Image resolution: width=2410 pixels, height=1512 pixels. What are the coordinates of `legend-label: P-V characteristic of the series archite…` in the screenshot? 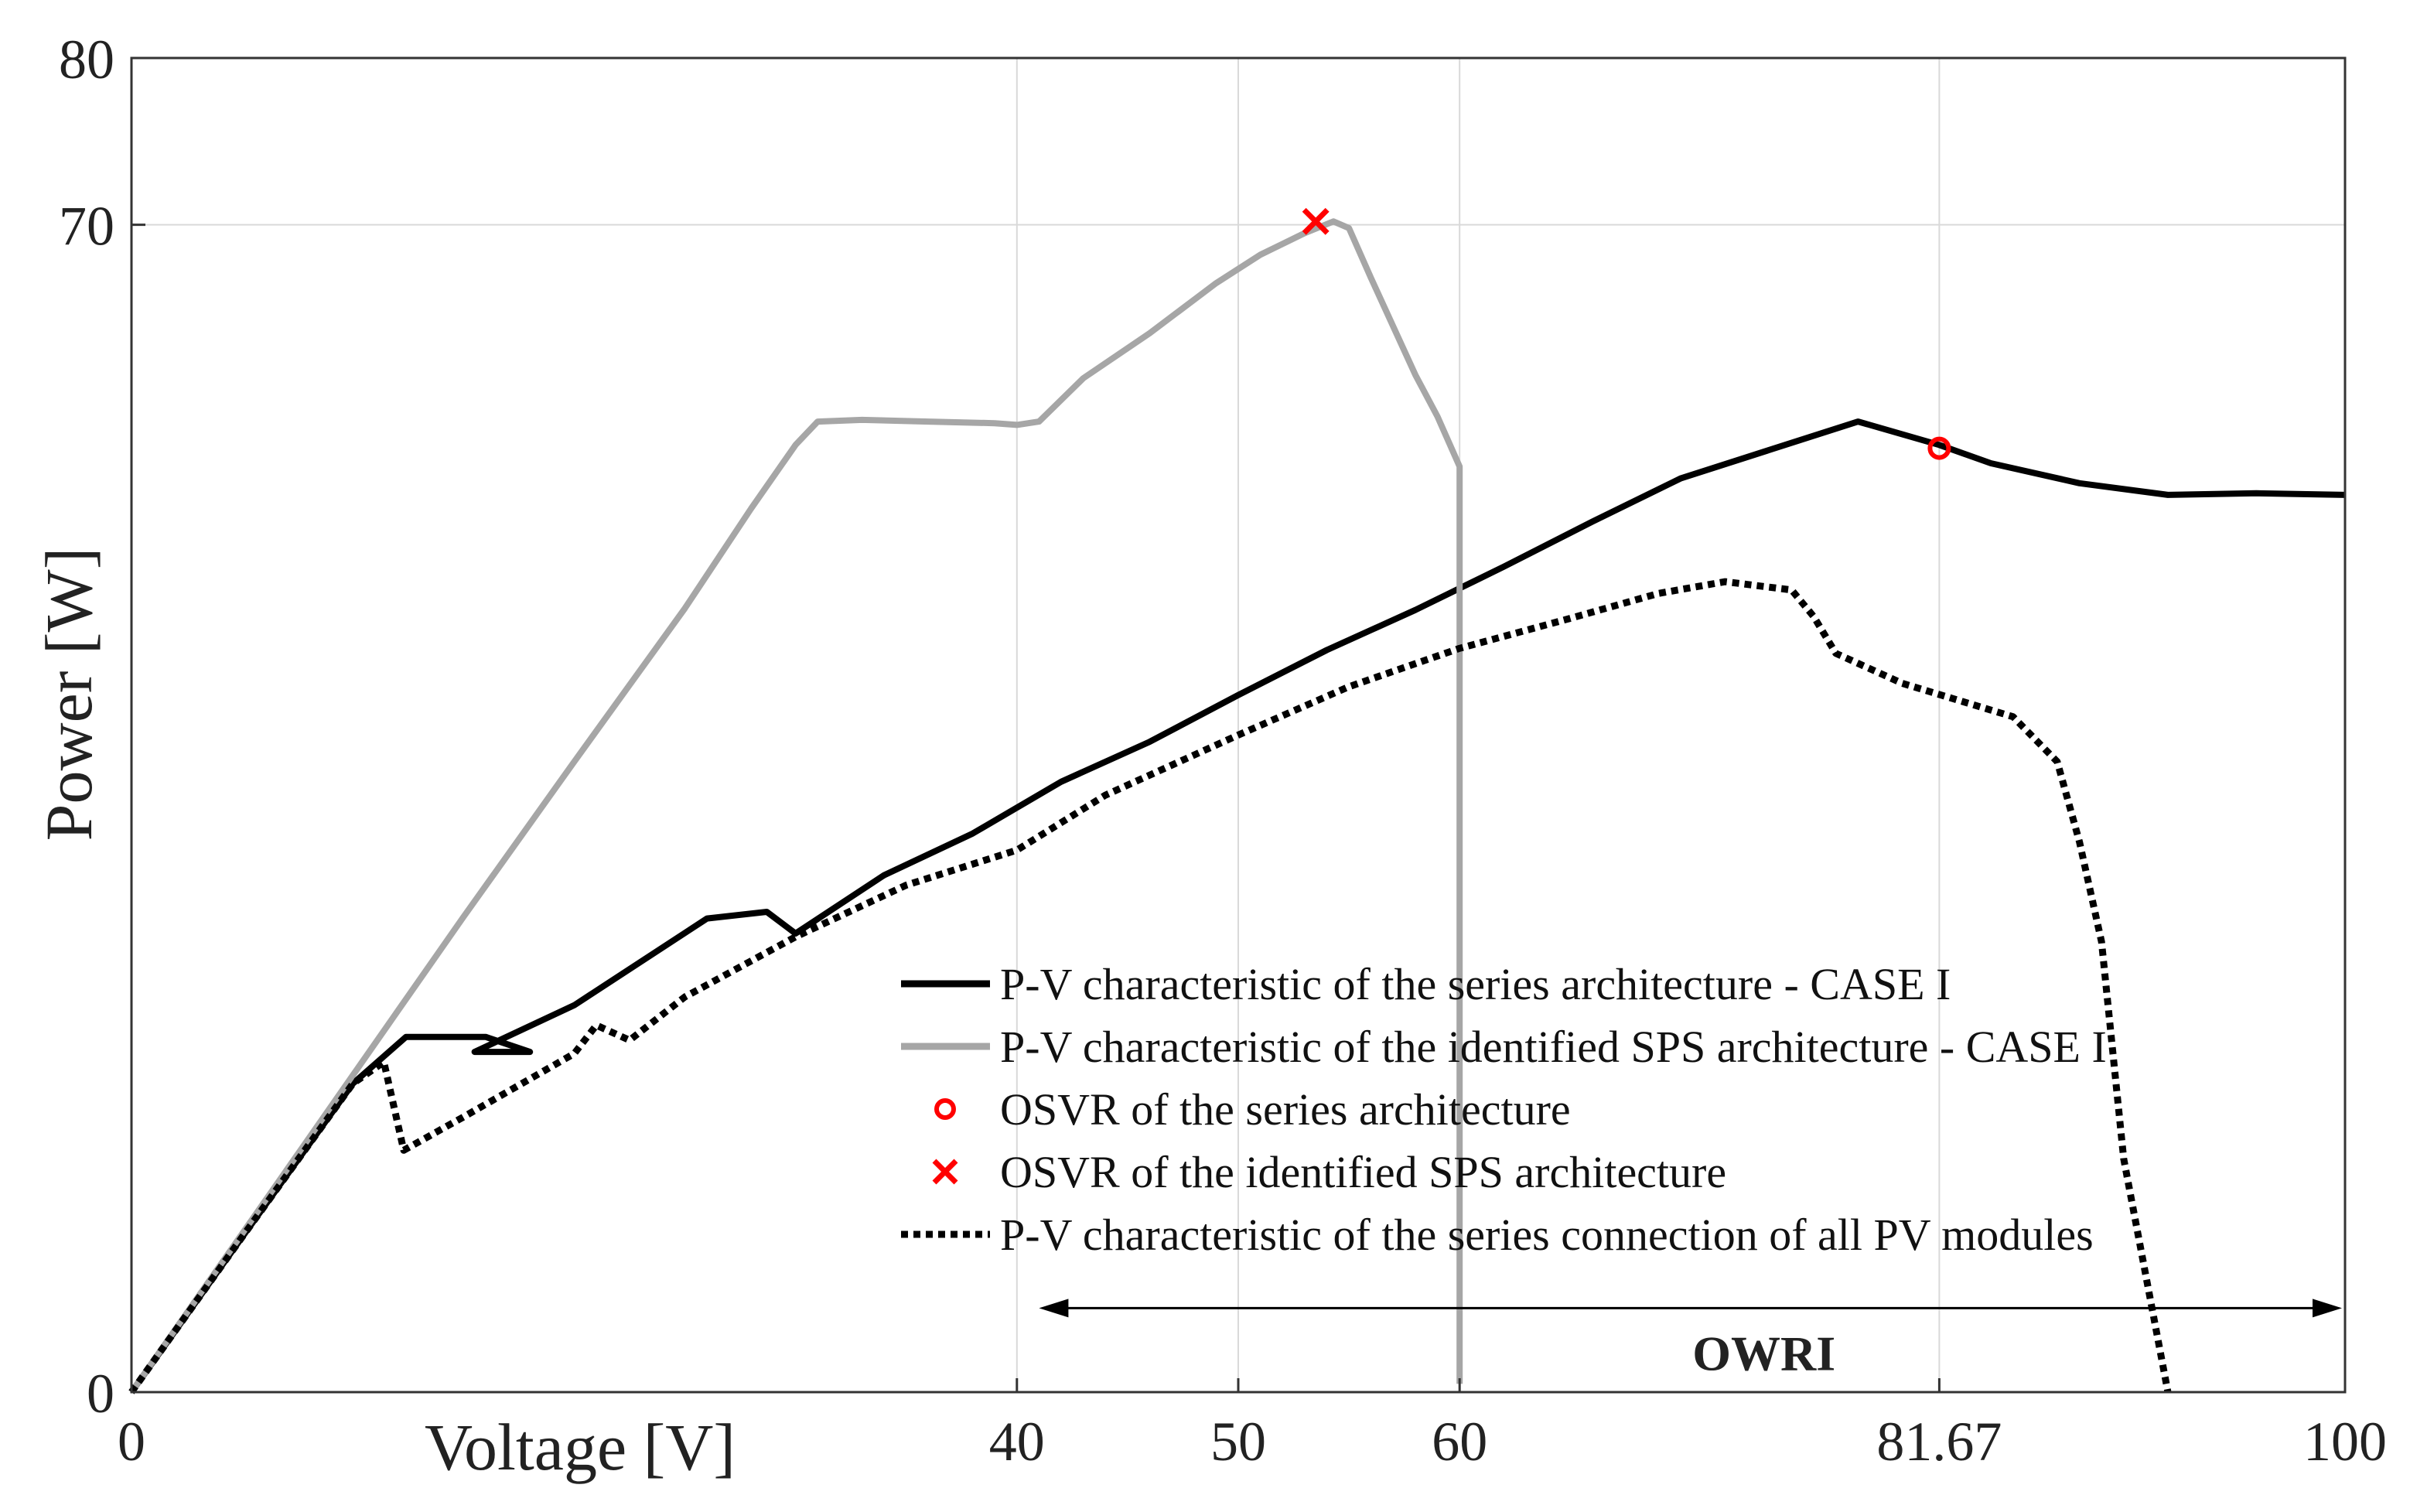 It's located at (1475, 984).